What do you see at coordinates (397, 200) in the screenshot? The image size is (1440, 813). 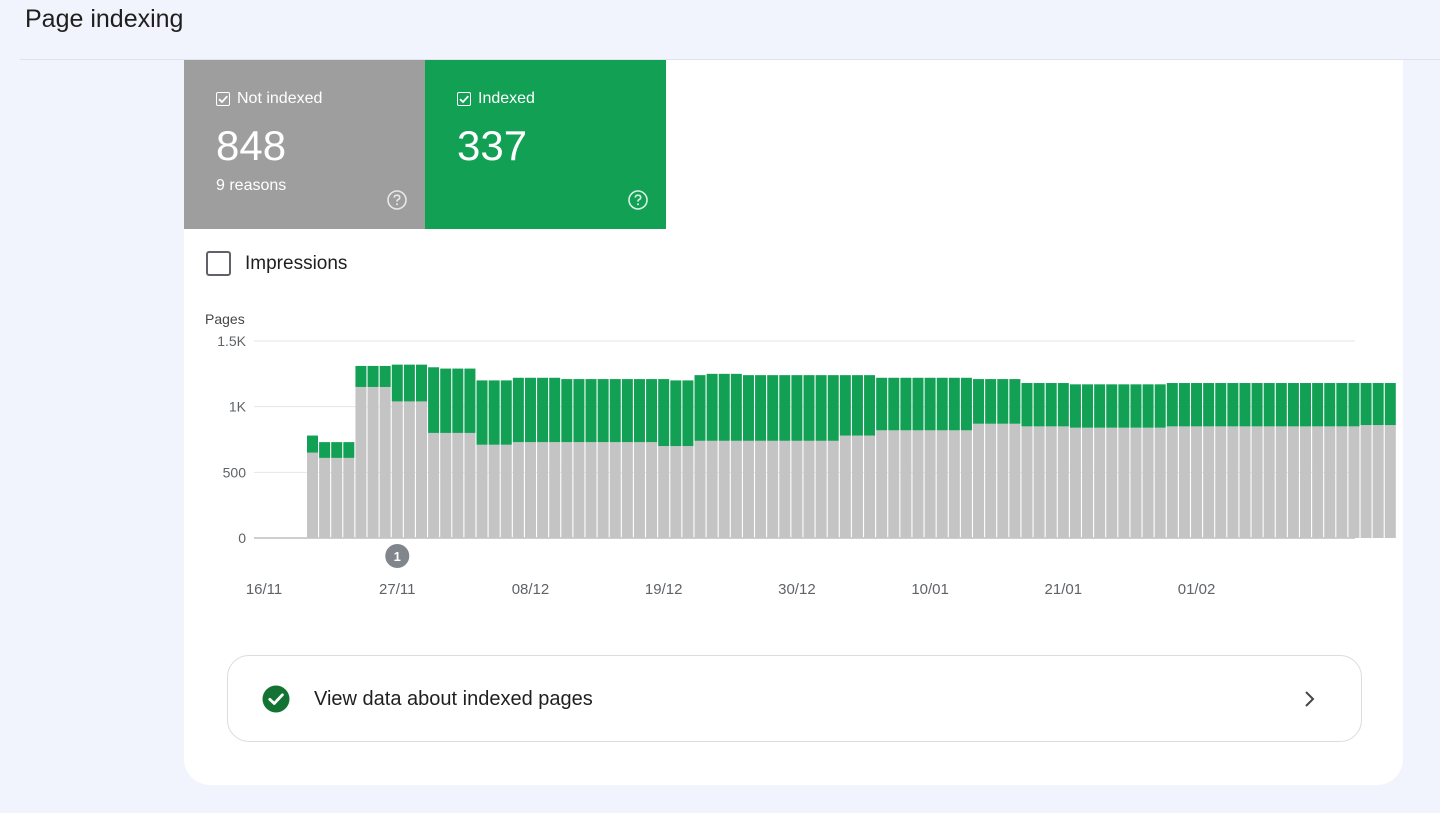 I see `help-icon` at bounding box center [397, 200].